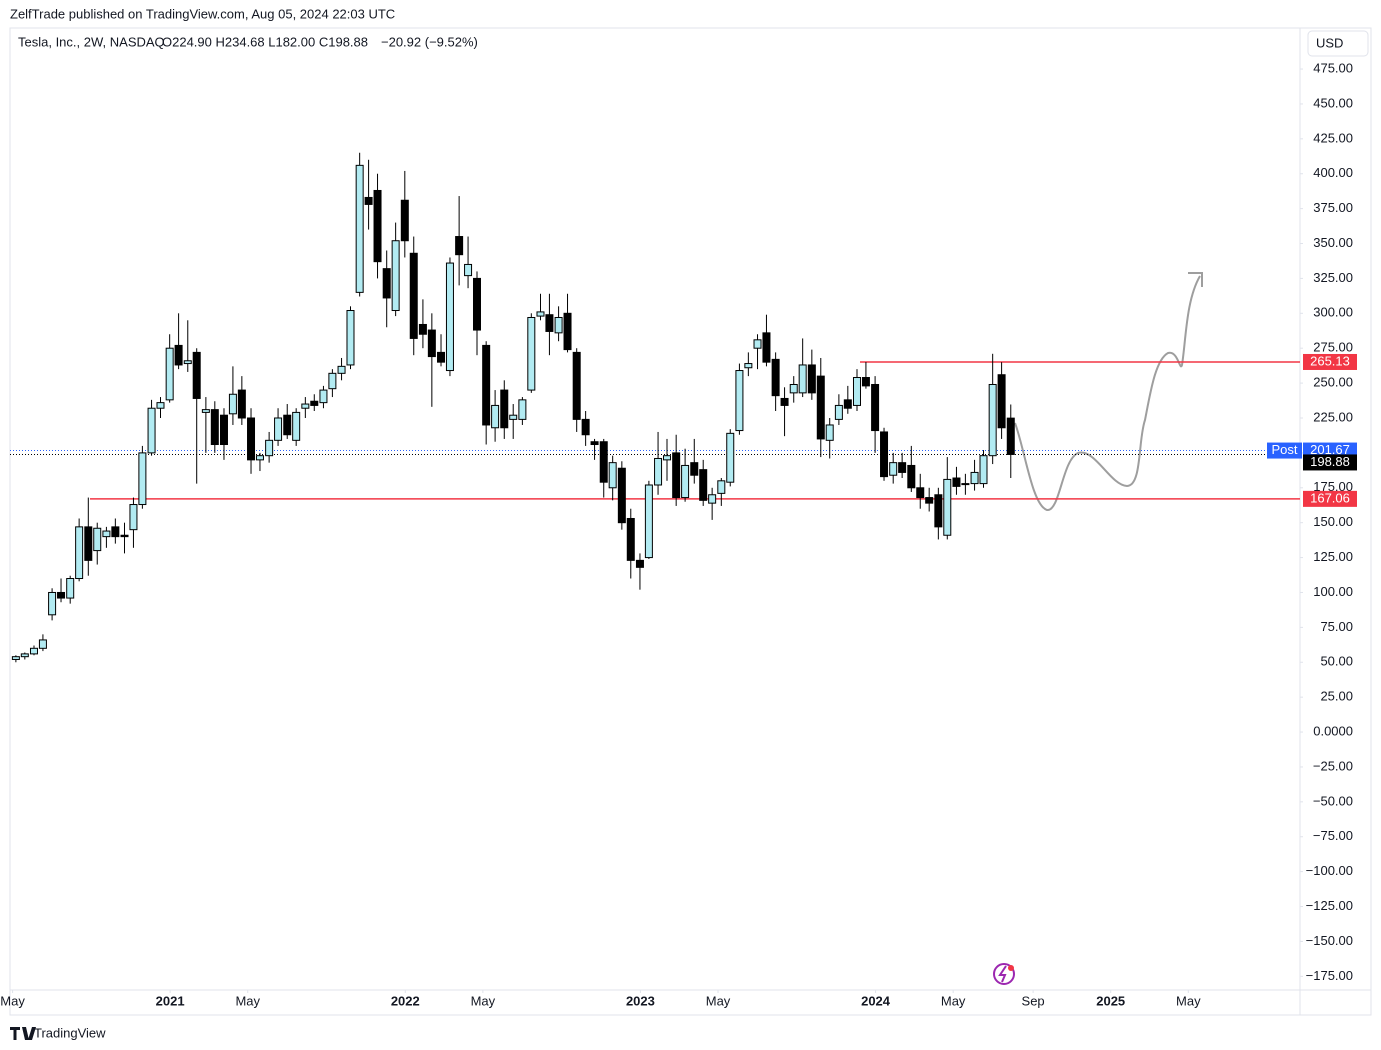 The image size is (1381, 1050). Describe the element at coordinates (1330, 462) in the screenshot. I see `last-price-box` at that location.